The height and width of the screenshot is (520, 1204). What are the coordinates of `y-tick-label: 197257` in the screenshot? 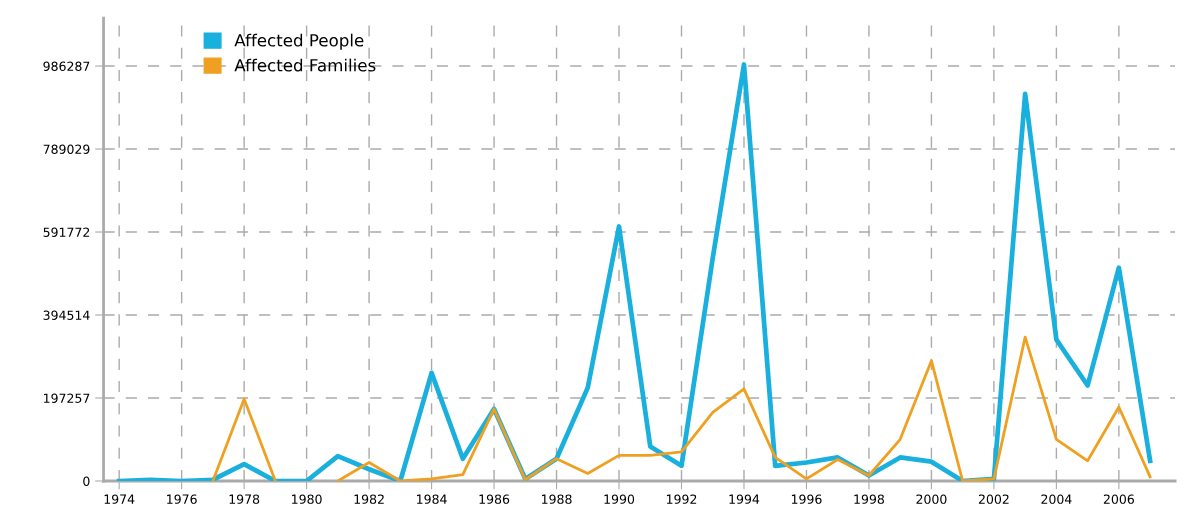 It's located at (67, 398).